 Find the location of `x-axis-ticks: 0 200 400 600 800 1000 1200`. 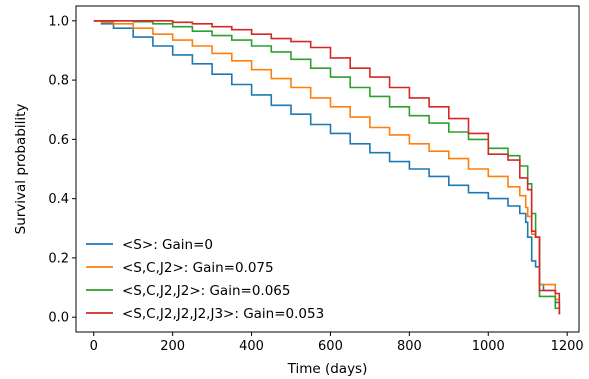

x-axis-ticks: 0 200 400 600 800 1000 1200 is located at coordinates (337, 343).